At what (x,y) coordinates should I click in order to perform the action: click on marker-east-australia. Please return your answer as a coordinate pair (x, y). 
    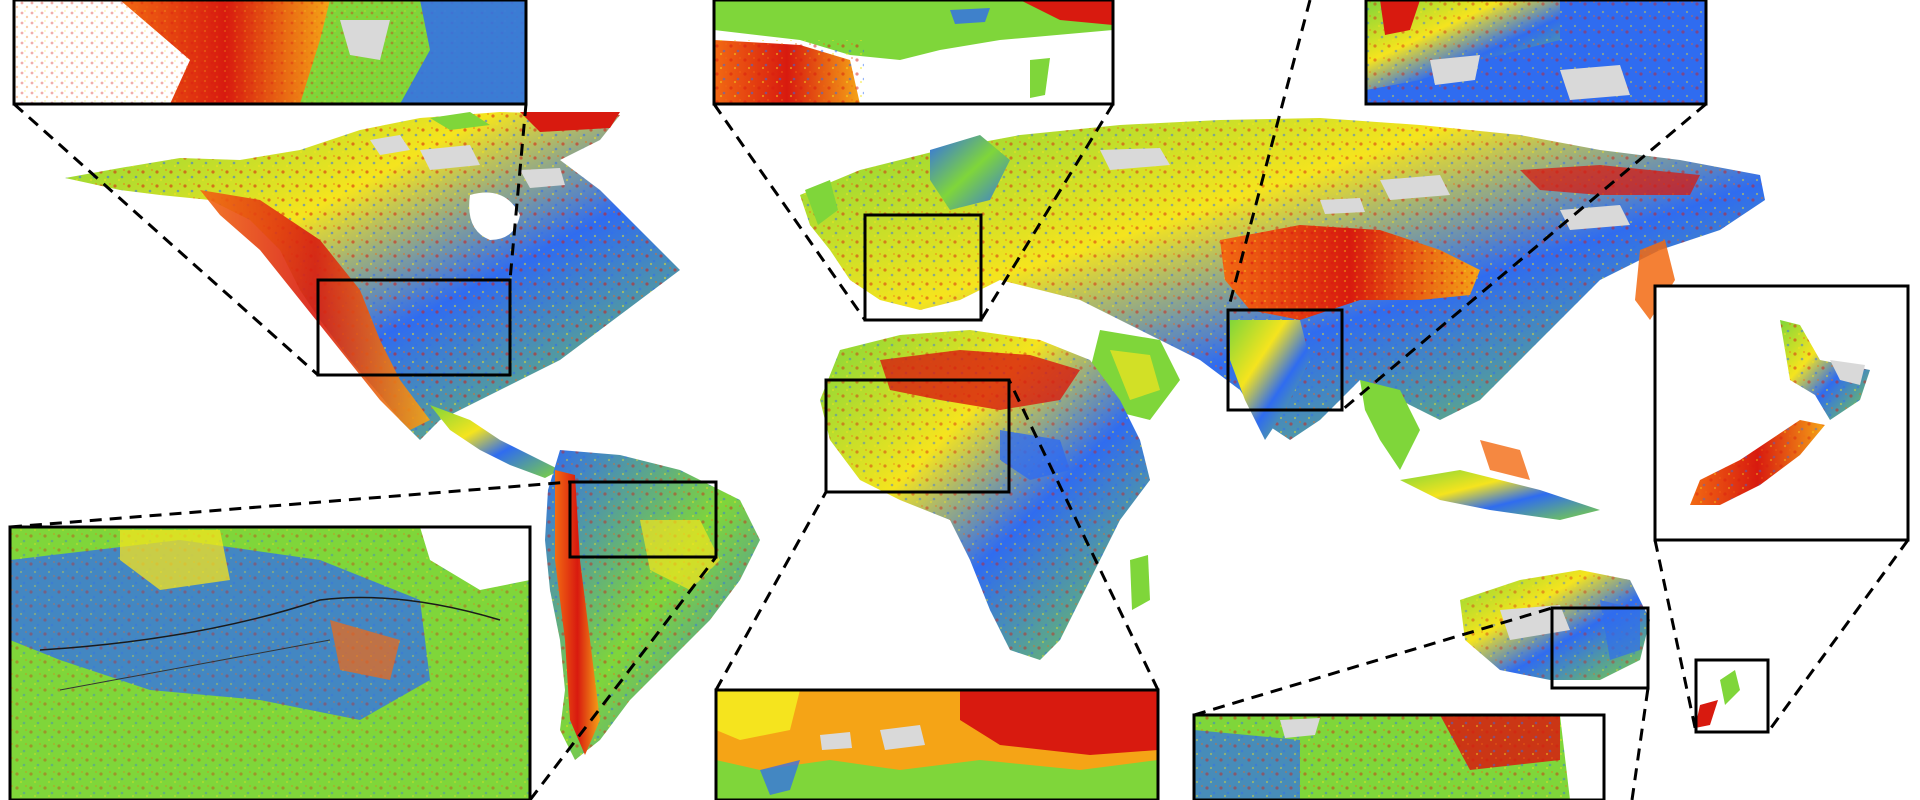
    Looking at the image, I should click on (1600, 648).